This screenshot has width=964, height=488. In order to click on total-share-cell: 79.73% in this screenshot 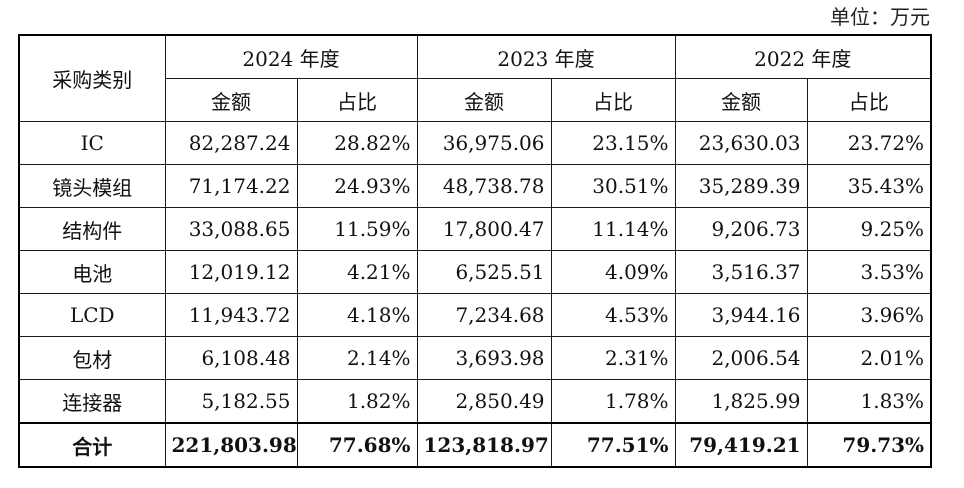, I will do `click(869, 445)`.